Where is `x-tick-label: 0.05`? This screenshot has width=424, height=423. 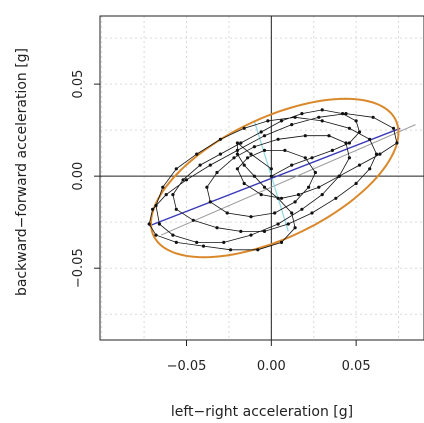 x-tick-label: 0.05 is located at coordinates (356, 366).